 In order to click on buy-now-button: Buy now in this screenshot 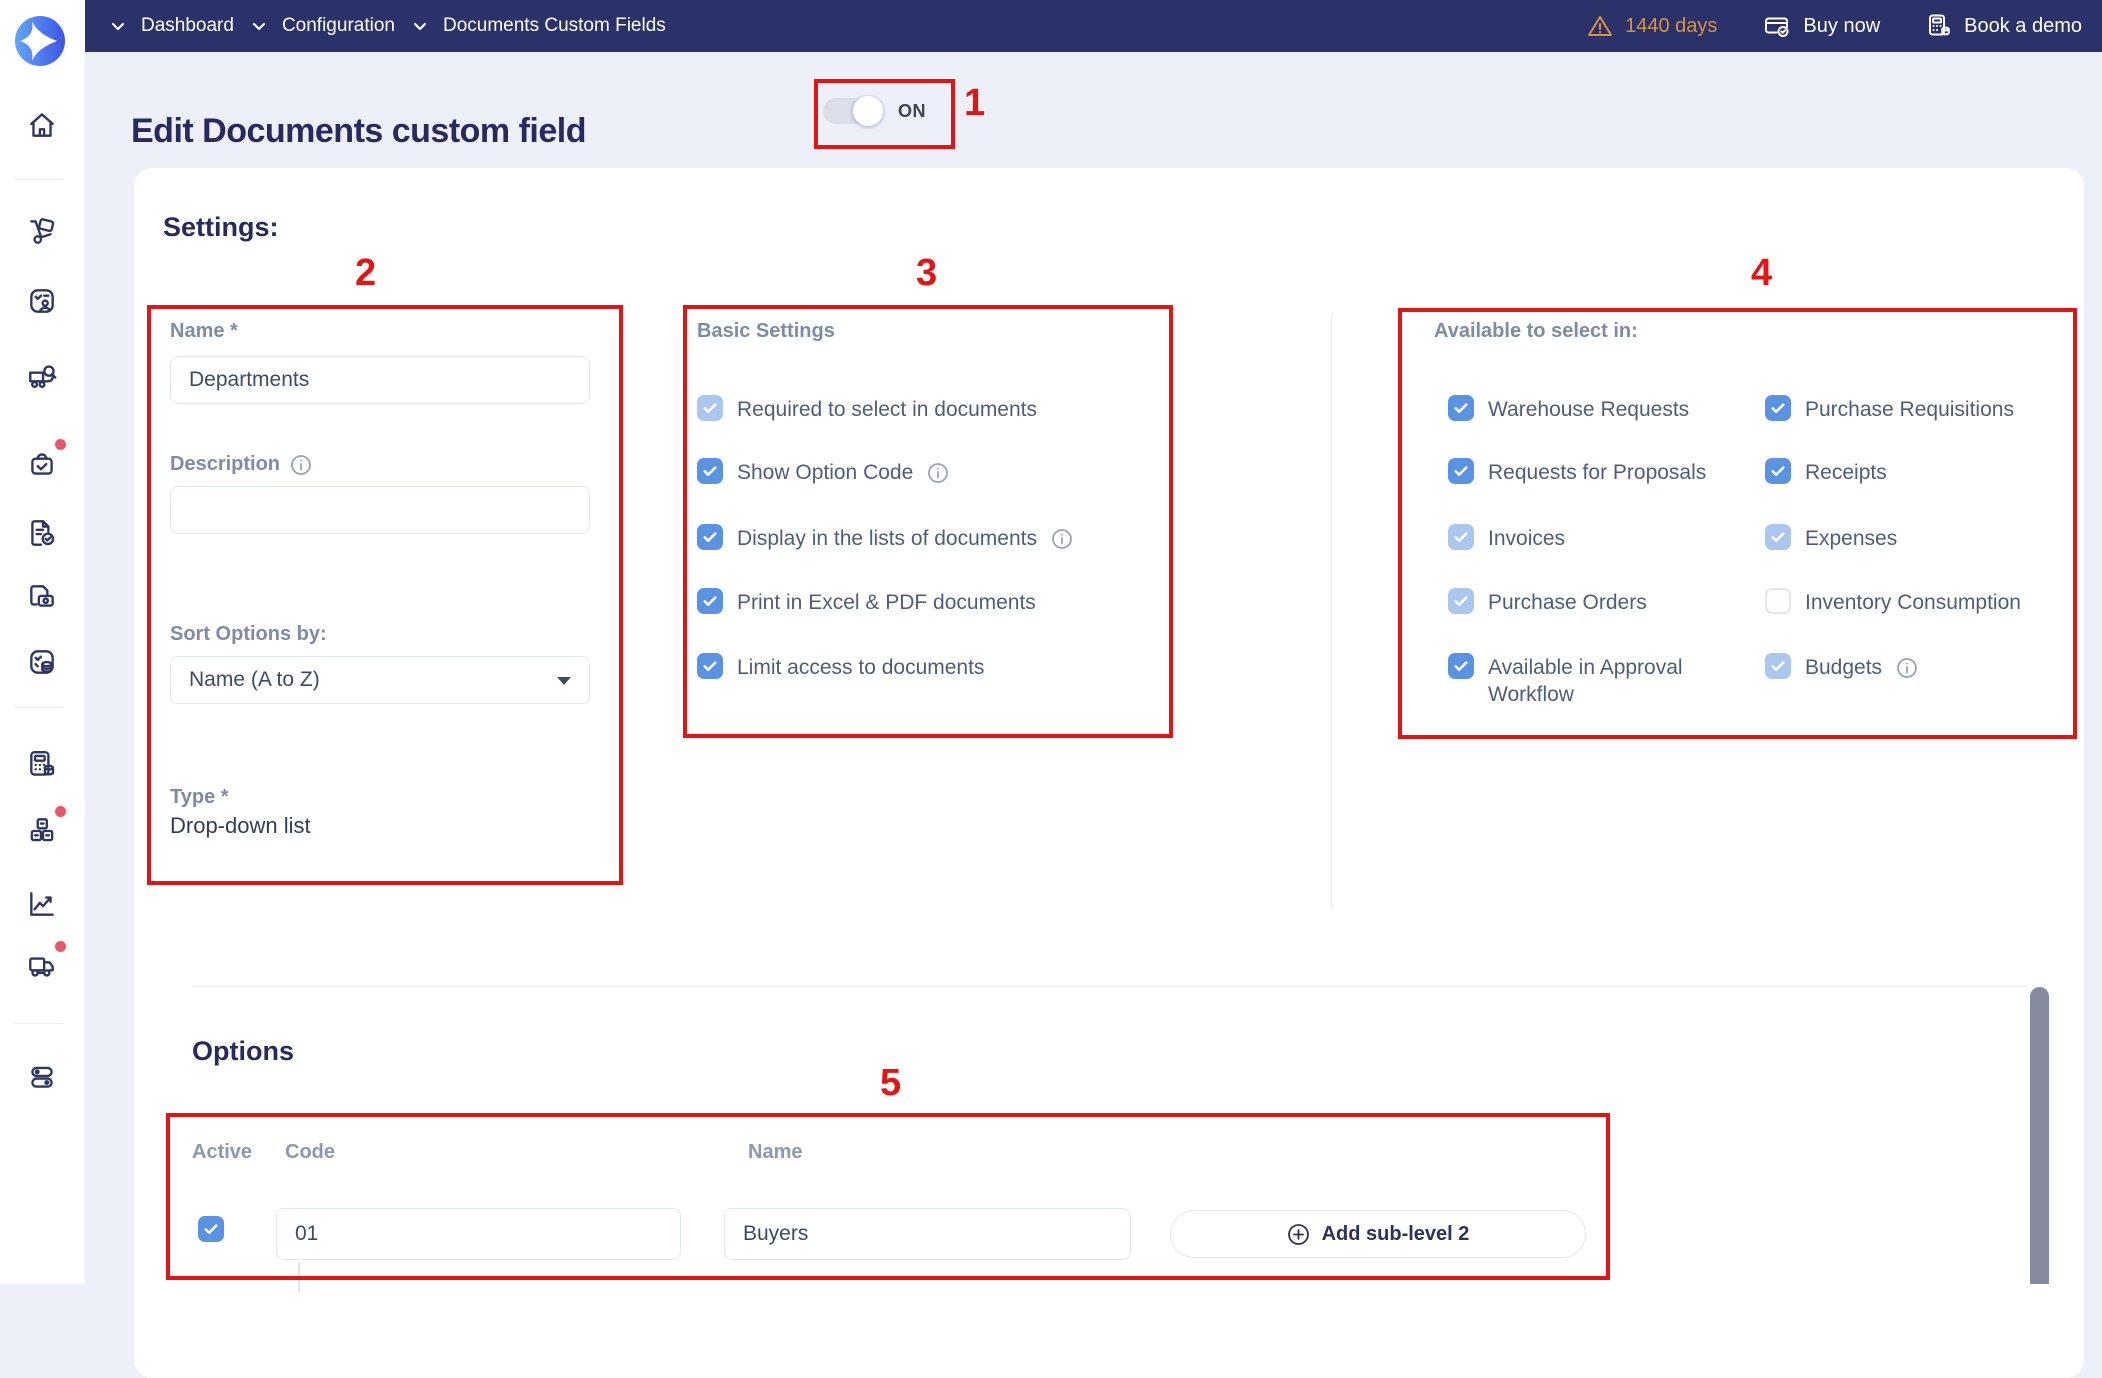, I will do `click(1821, 26)`.